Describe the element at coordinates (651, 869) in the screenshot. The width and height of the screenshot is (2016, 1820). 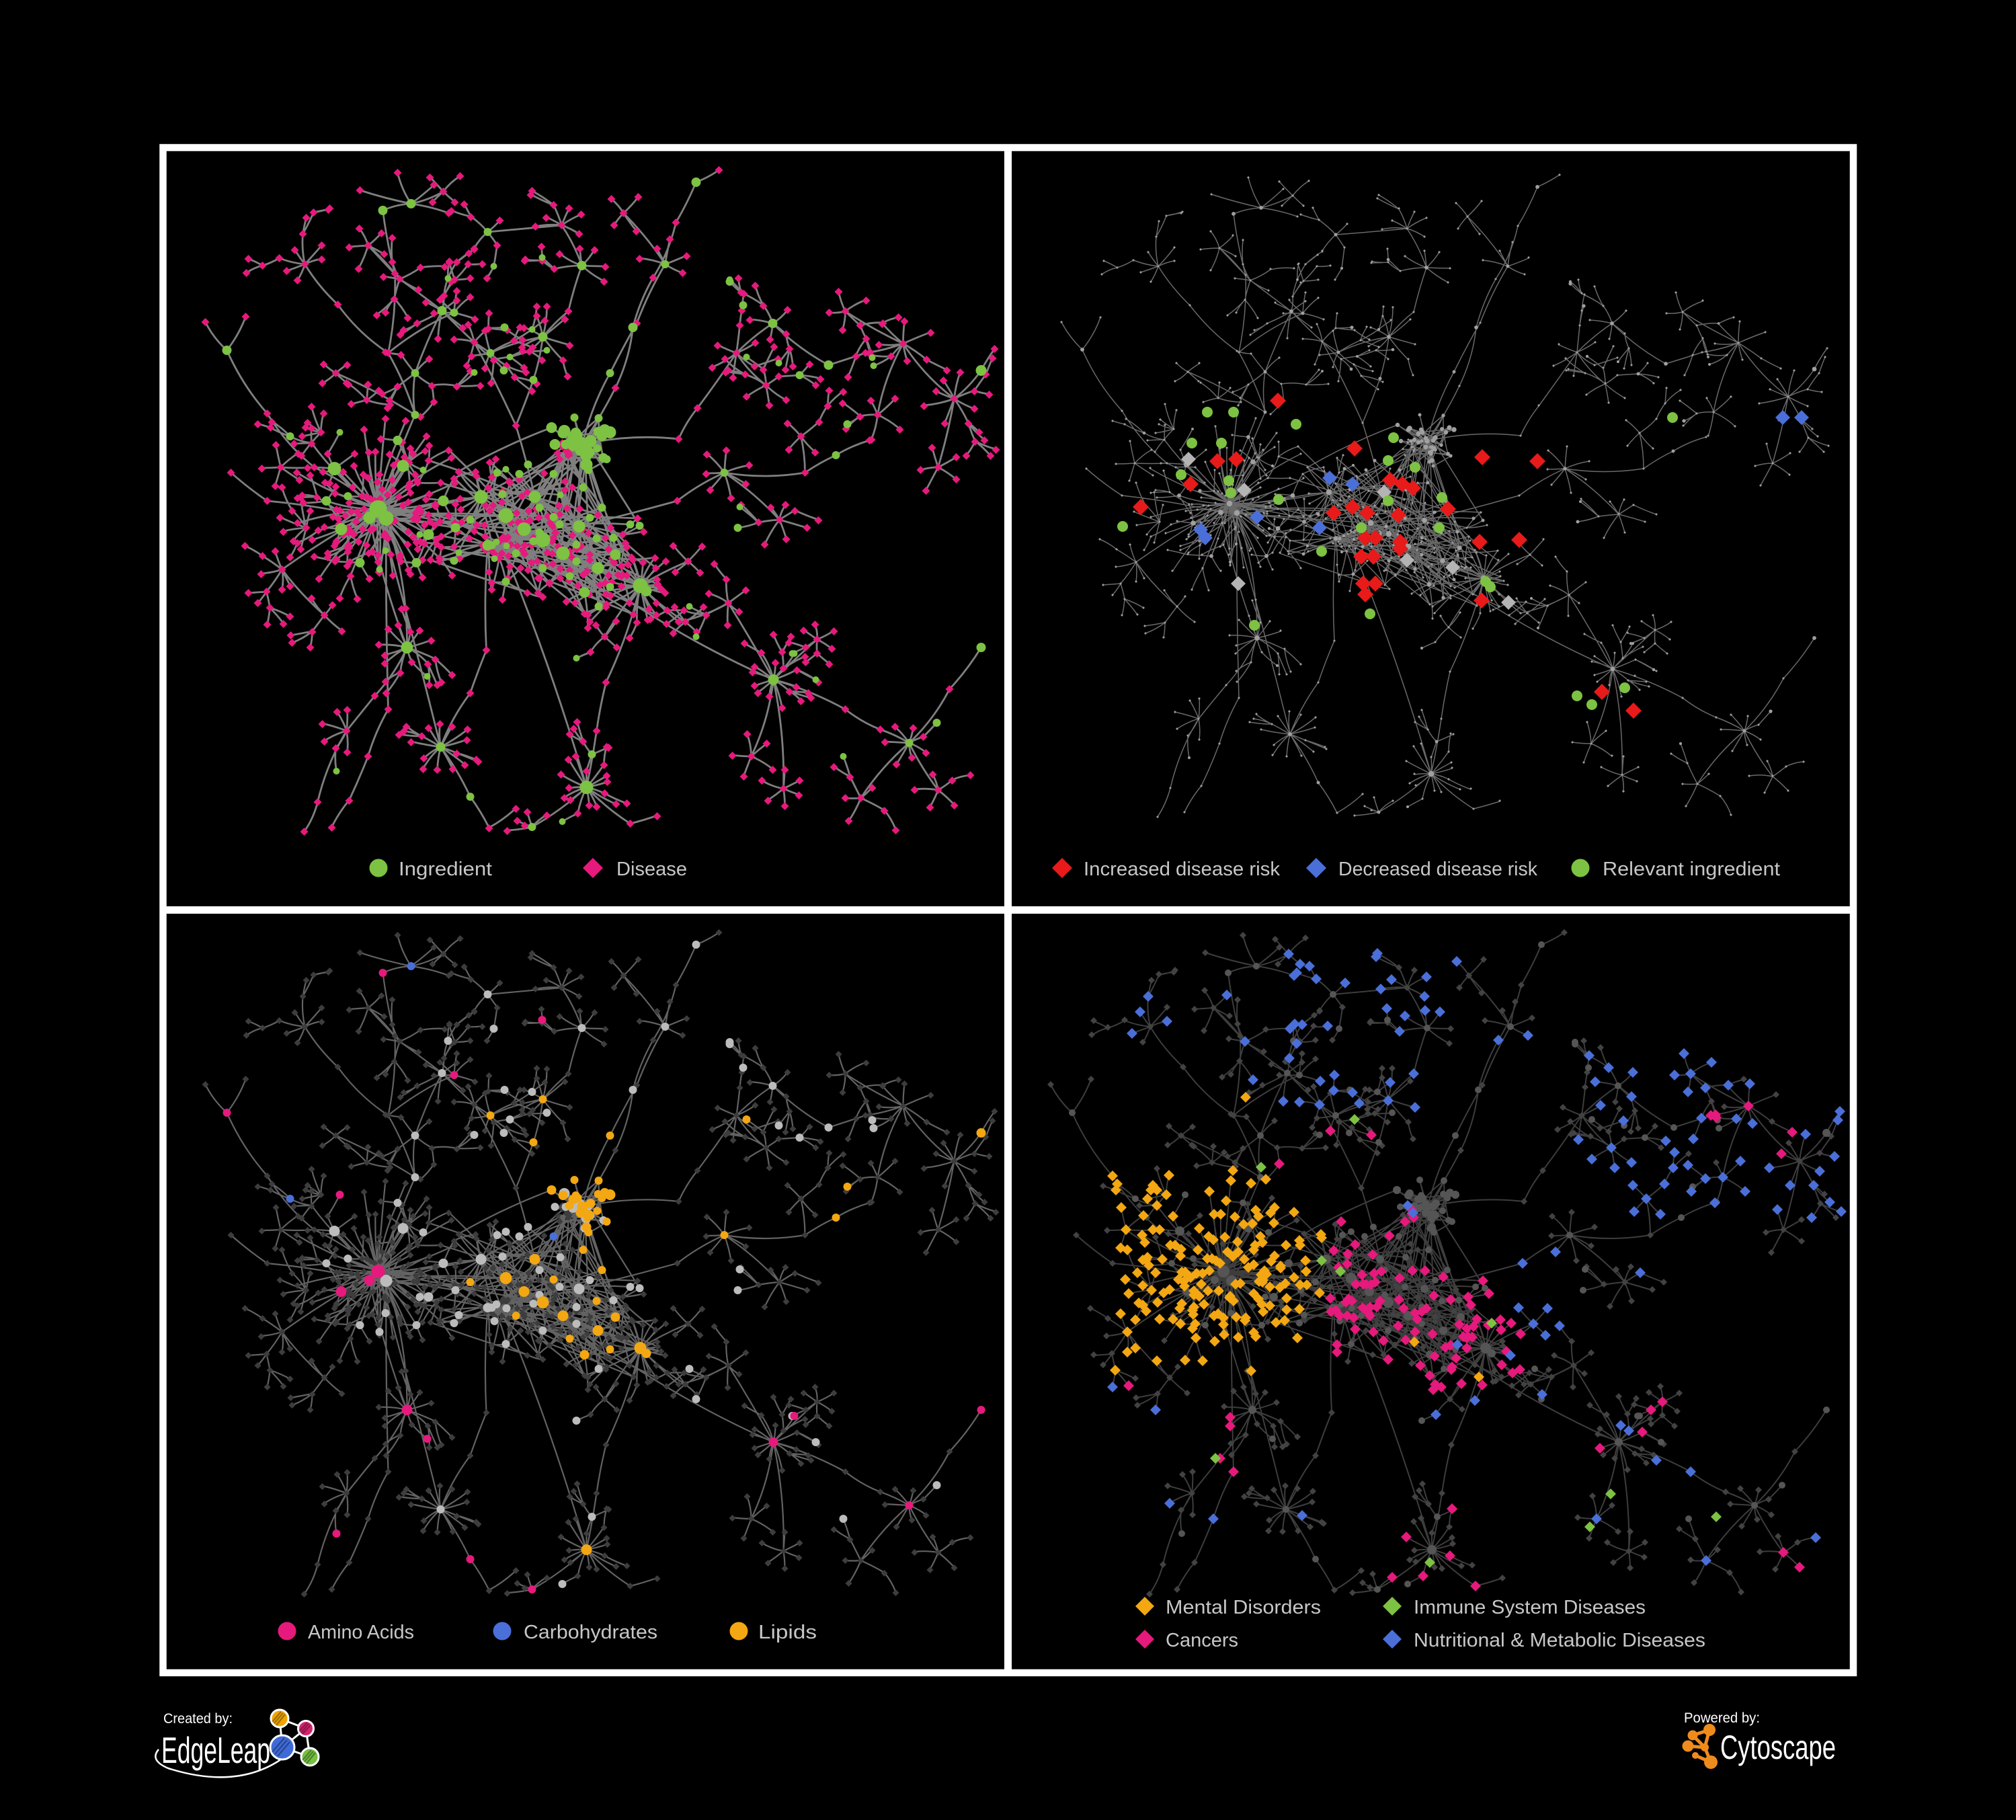
I see `svg-text: Disease` at that location.